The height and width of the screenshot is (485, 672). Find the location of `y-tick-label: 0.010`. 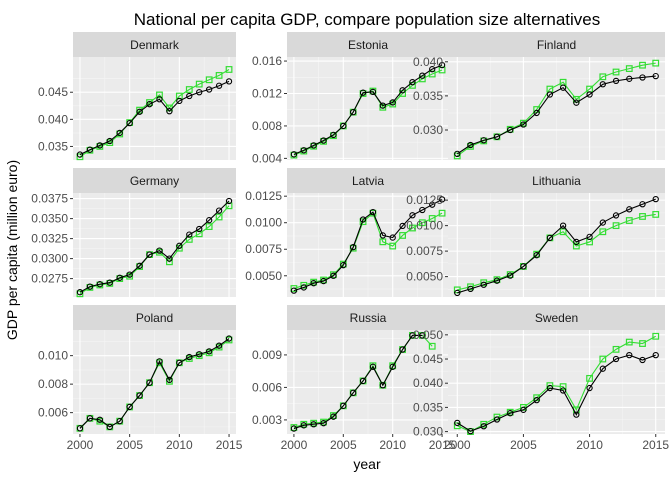

y-tick-label: 0.010 is located at coordinates (53, 356).